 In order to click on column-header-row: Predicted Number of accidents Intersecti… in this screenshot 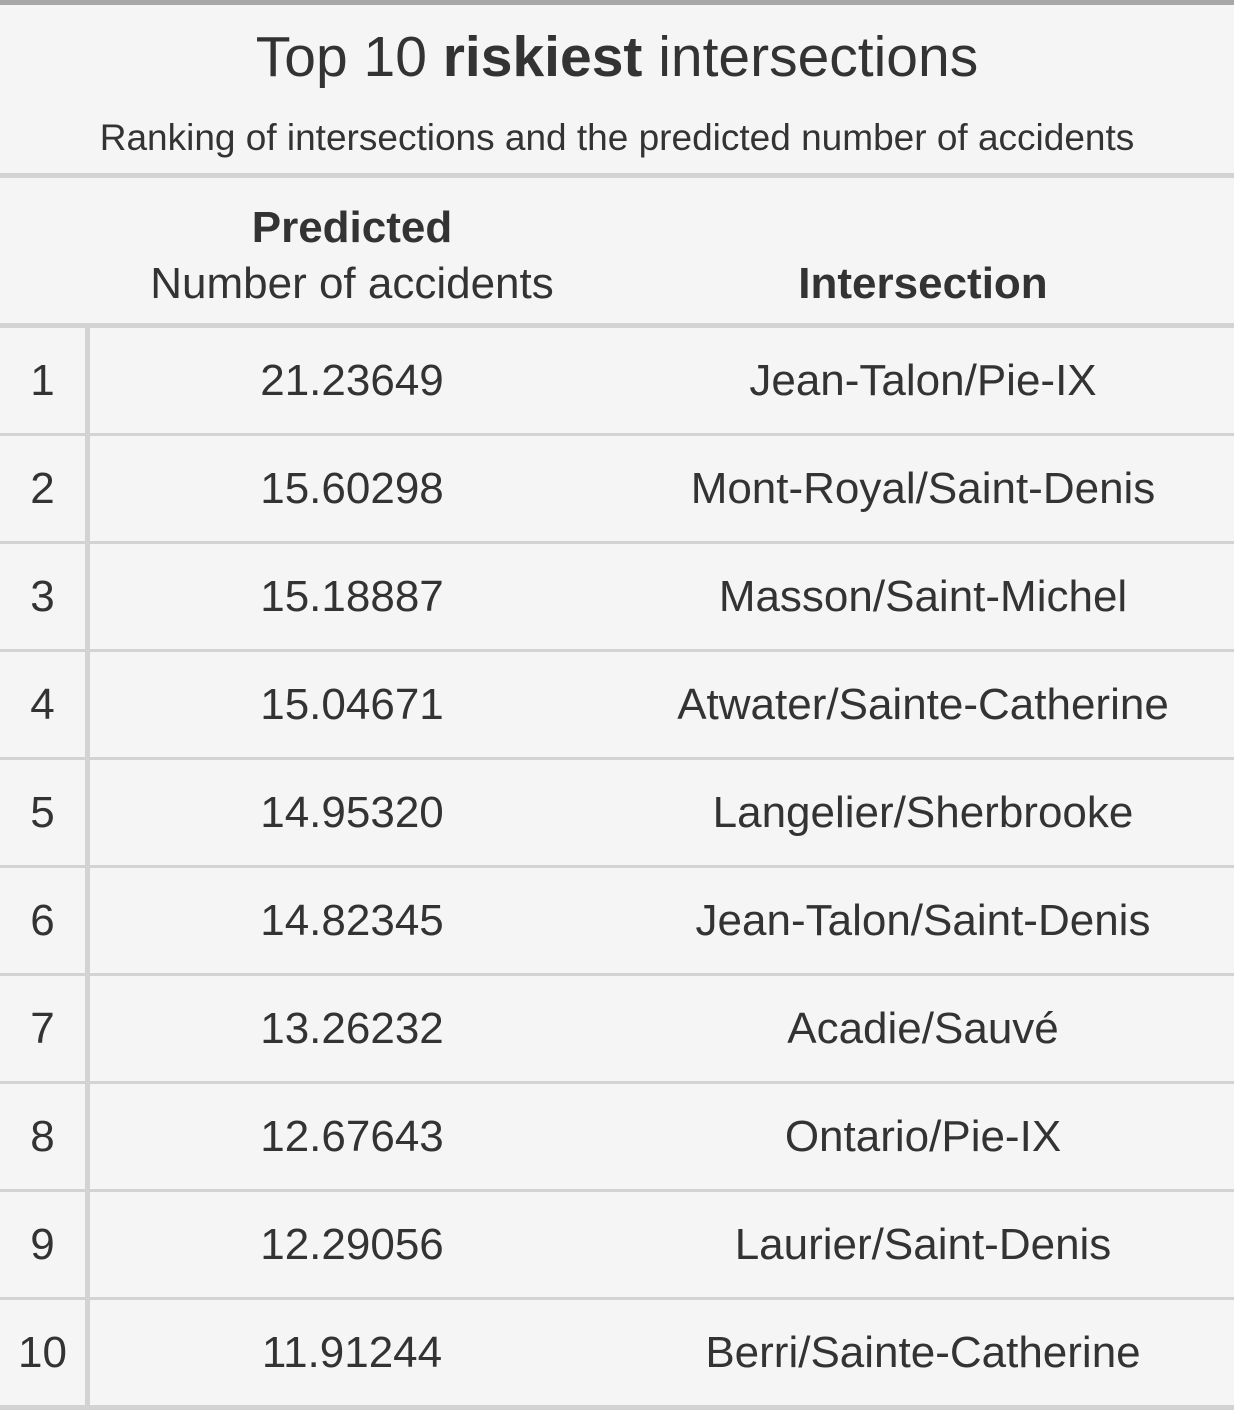, I will do `click(617, 253)`.